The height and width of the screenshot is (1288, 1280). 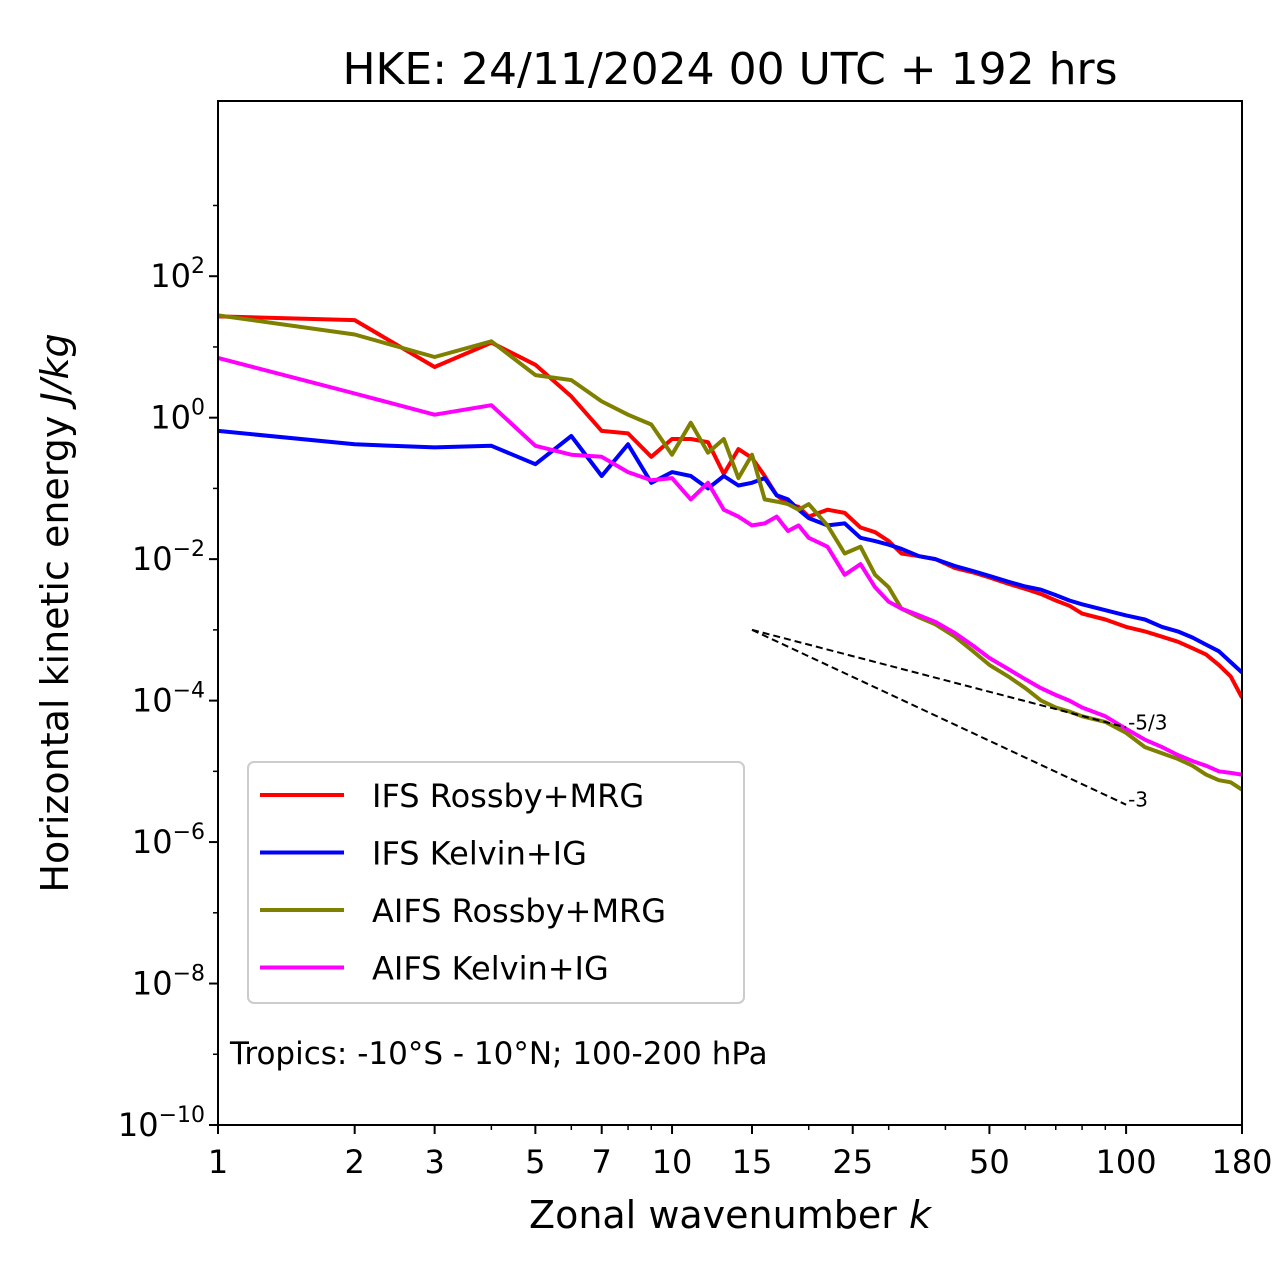 I want to click on y-axis-label-text: Horizontal kinetic energy, so click(x=55, y=654).